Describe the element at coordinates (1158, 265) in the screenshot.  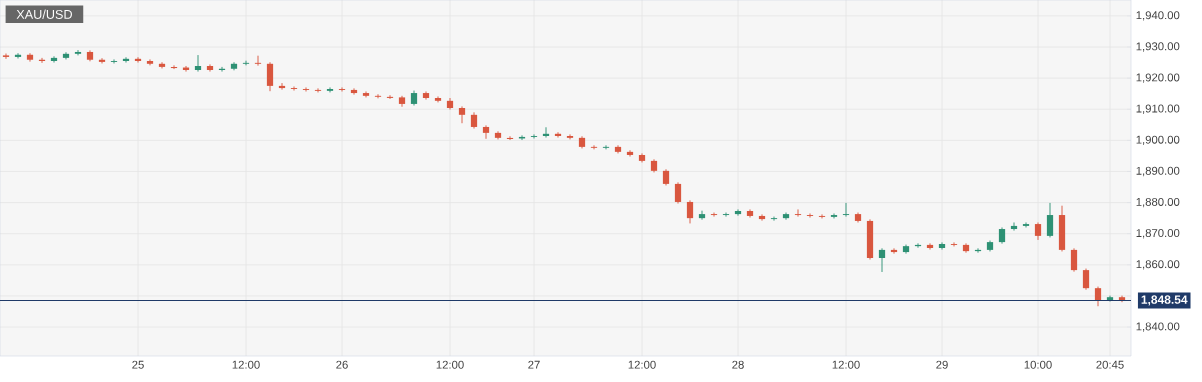
I see `y-tick-label: 1,860.00` at that location.